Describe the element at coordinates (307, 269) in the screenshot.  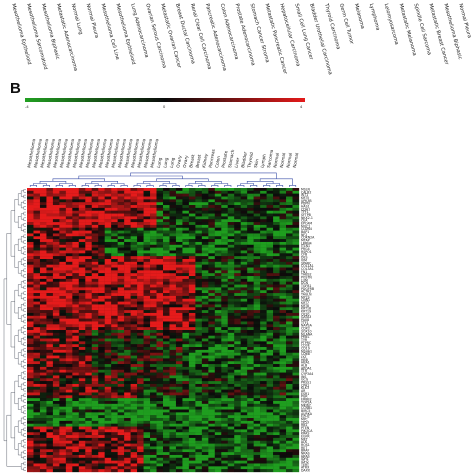
I see `row-label: COL3A1` at that location.